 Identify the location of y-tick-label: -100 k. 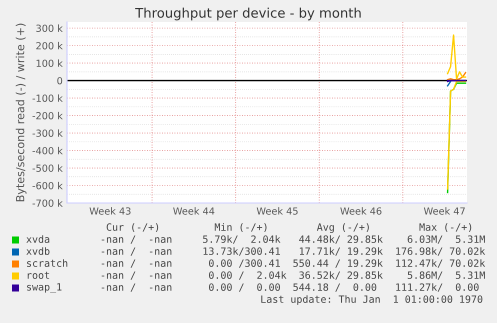
(47, 98).